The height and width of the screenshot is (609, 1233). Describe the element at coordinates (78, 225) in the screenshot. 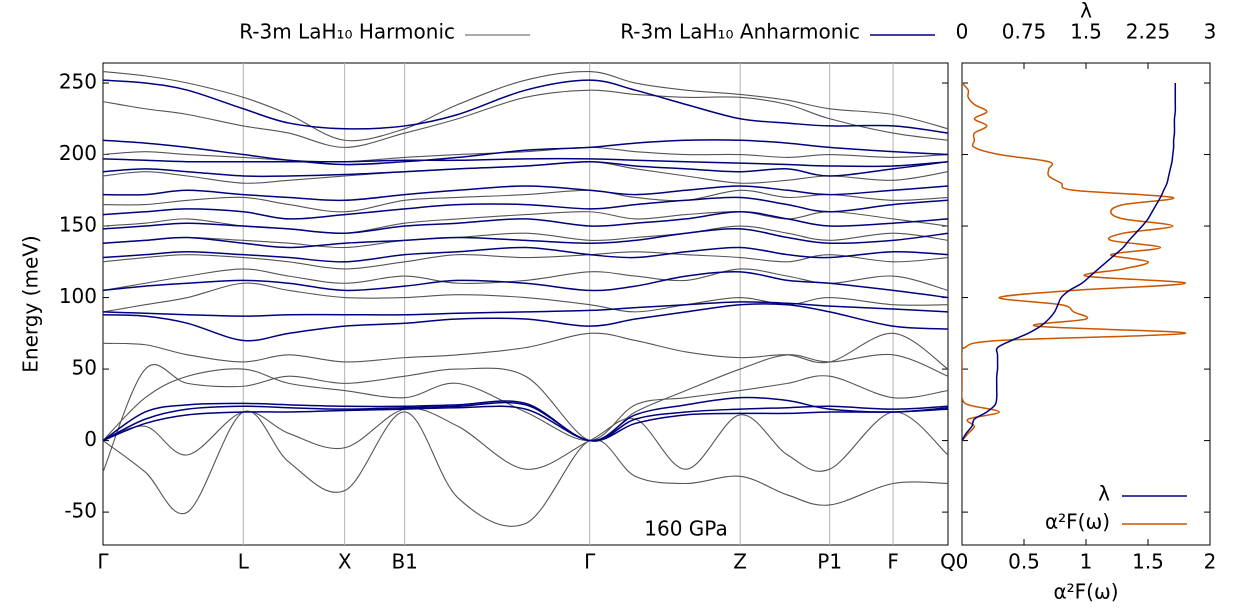

I see `y-tick-label: 150` at that location.